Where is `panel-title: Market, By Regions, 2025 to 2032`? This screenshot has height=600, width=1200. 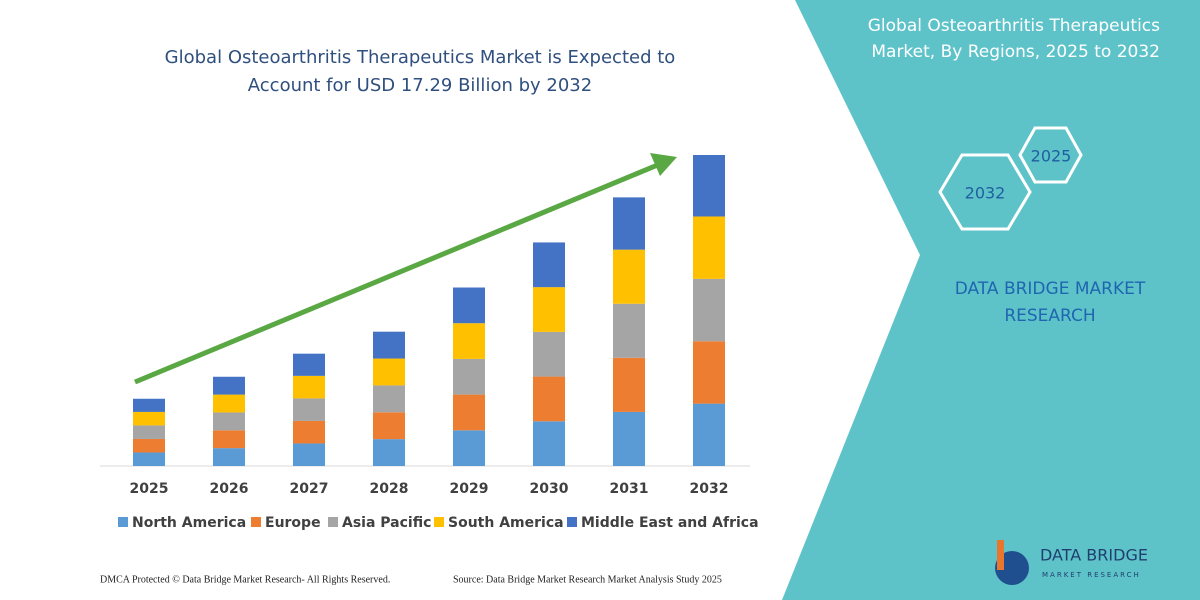
panel-title: Market, By Regions, 2025 to 2032 is located at coordinates (1015, 52).